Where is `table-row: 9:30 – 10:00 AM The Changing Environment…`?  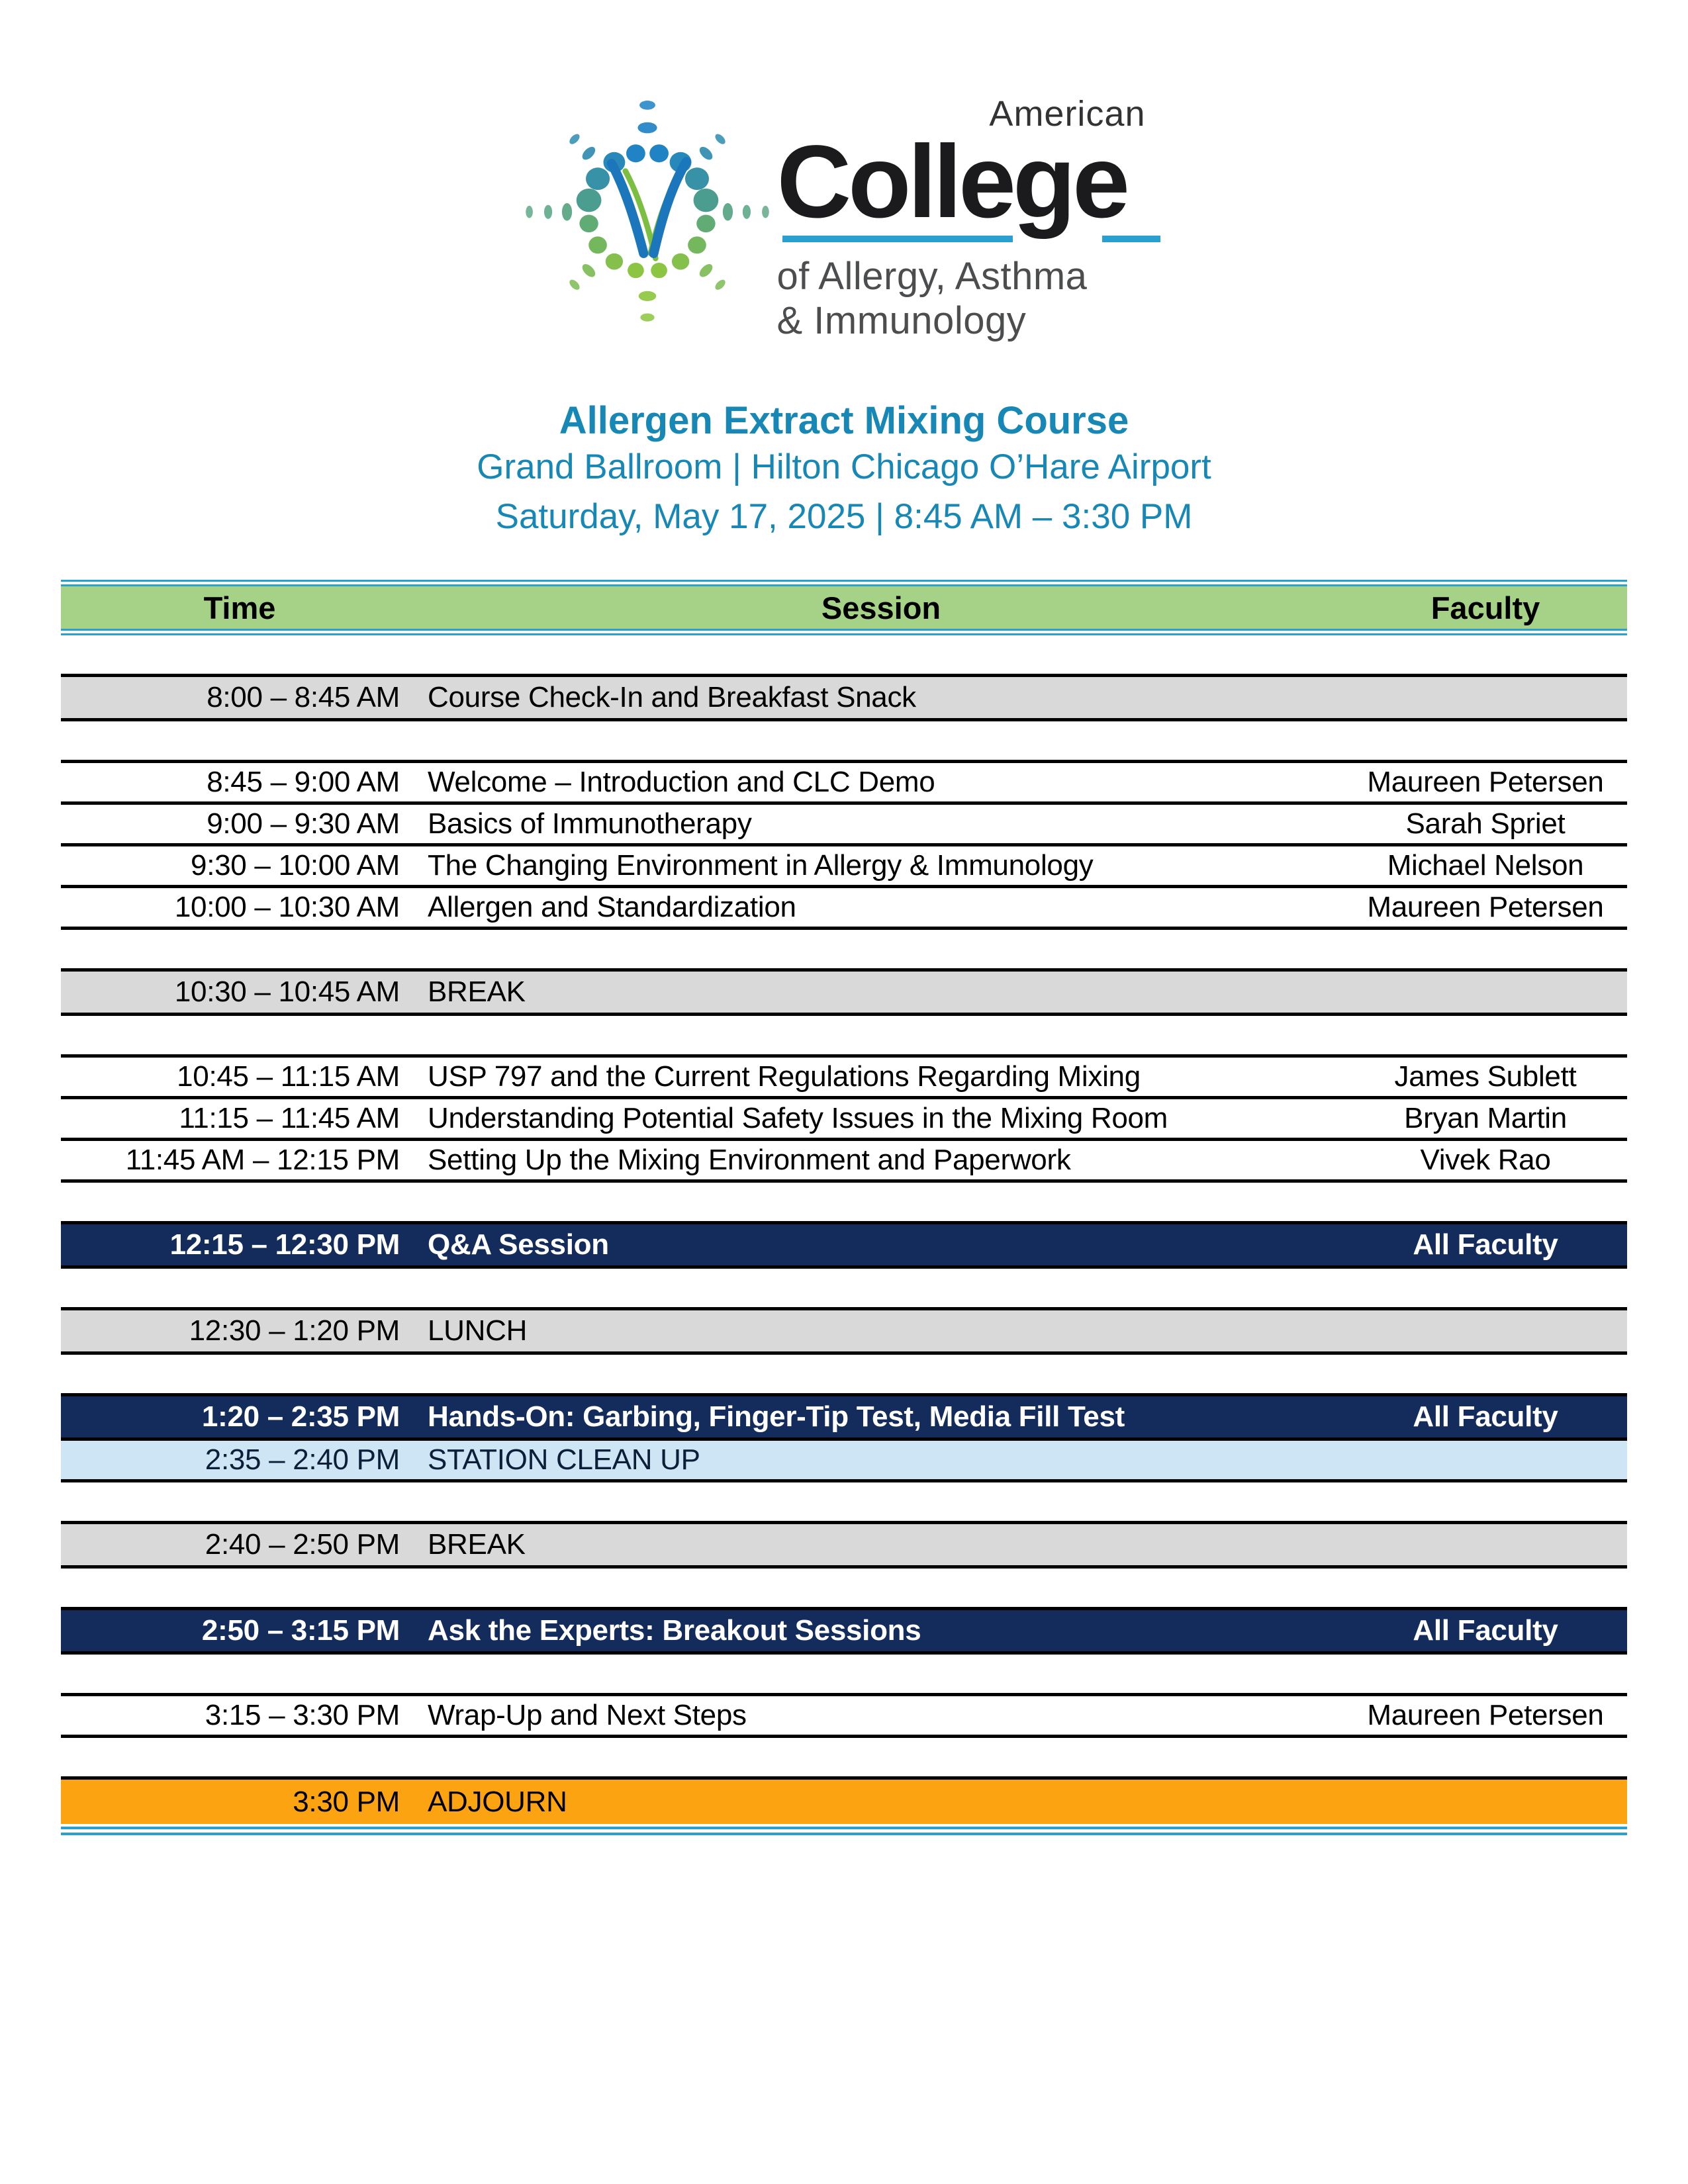
table-row: 9:30 – 10:00 AM The Changing Environment… is located at coordinates (844, 867).